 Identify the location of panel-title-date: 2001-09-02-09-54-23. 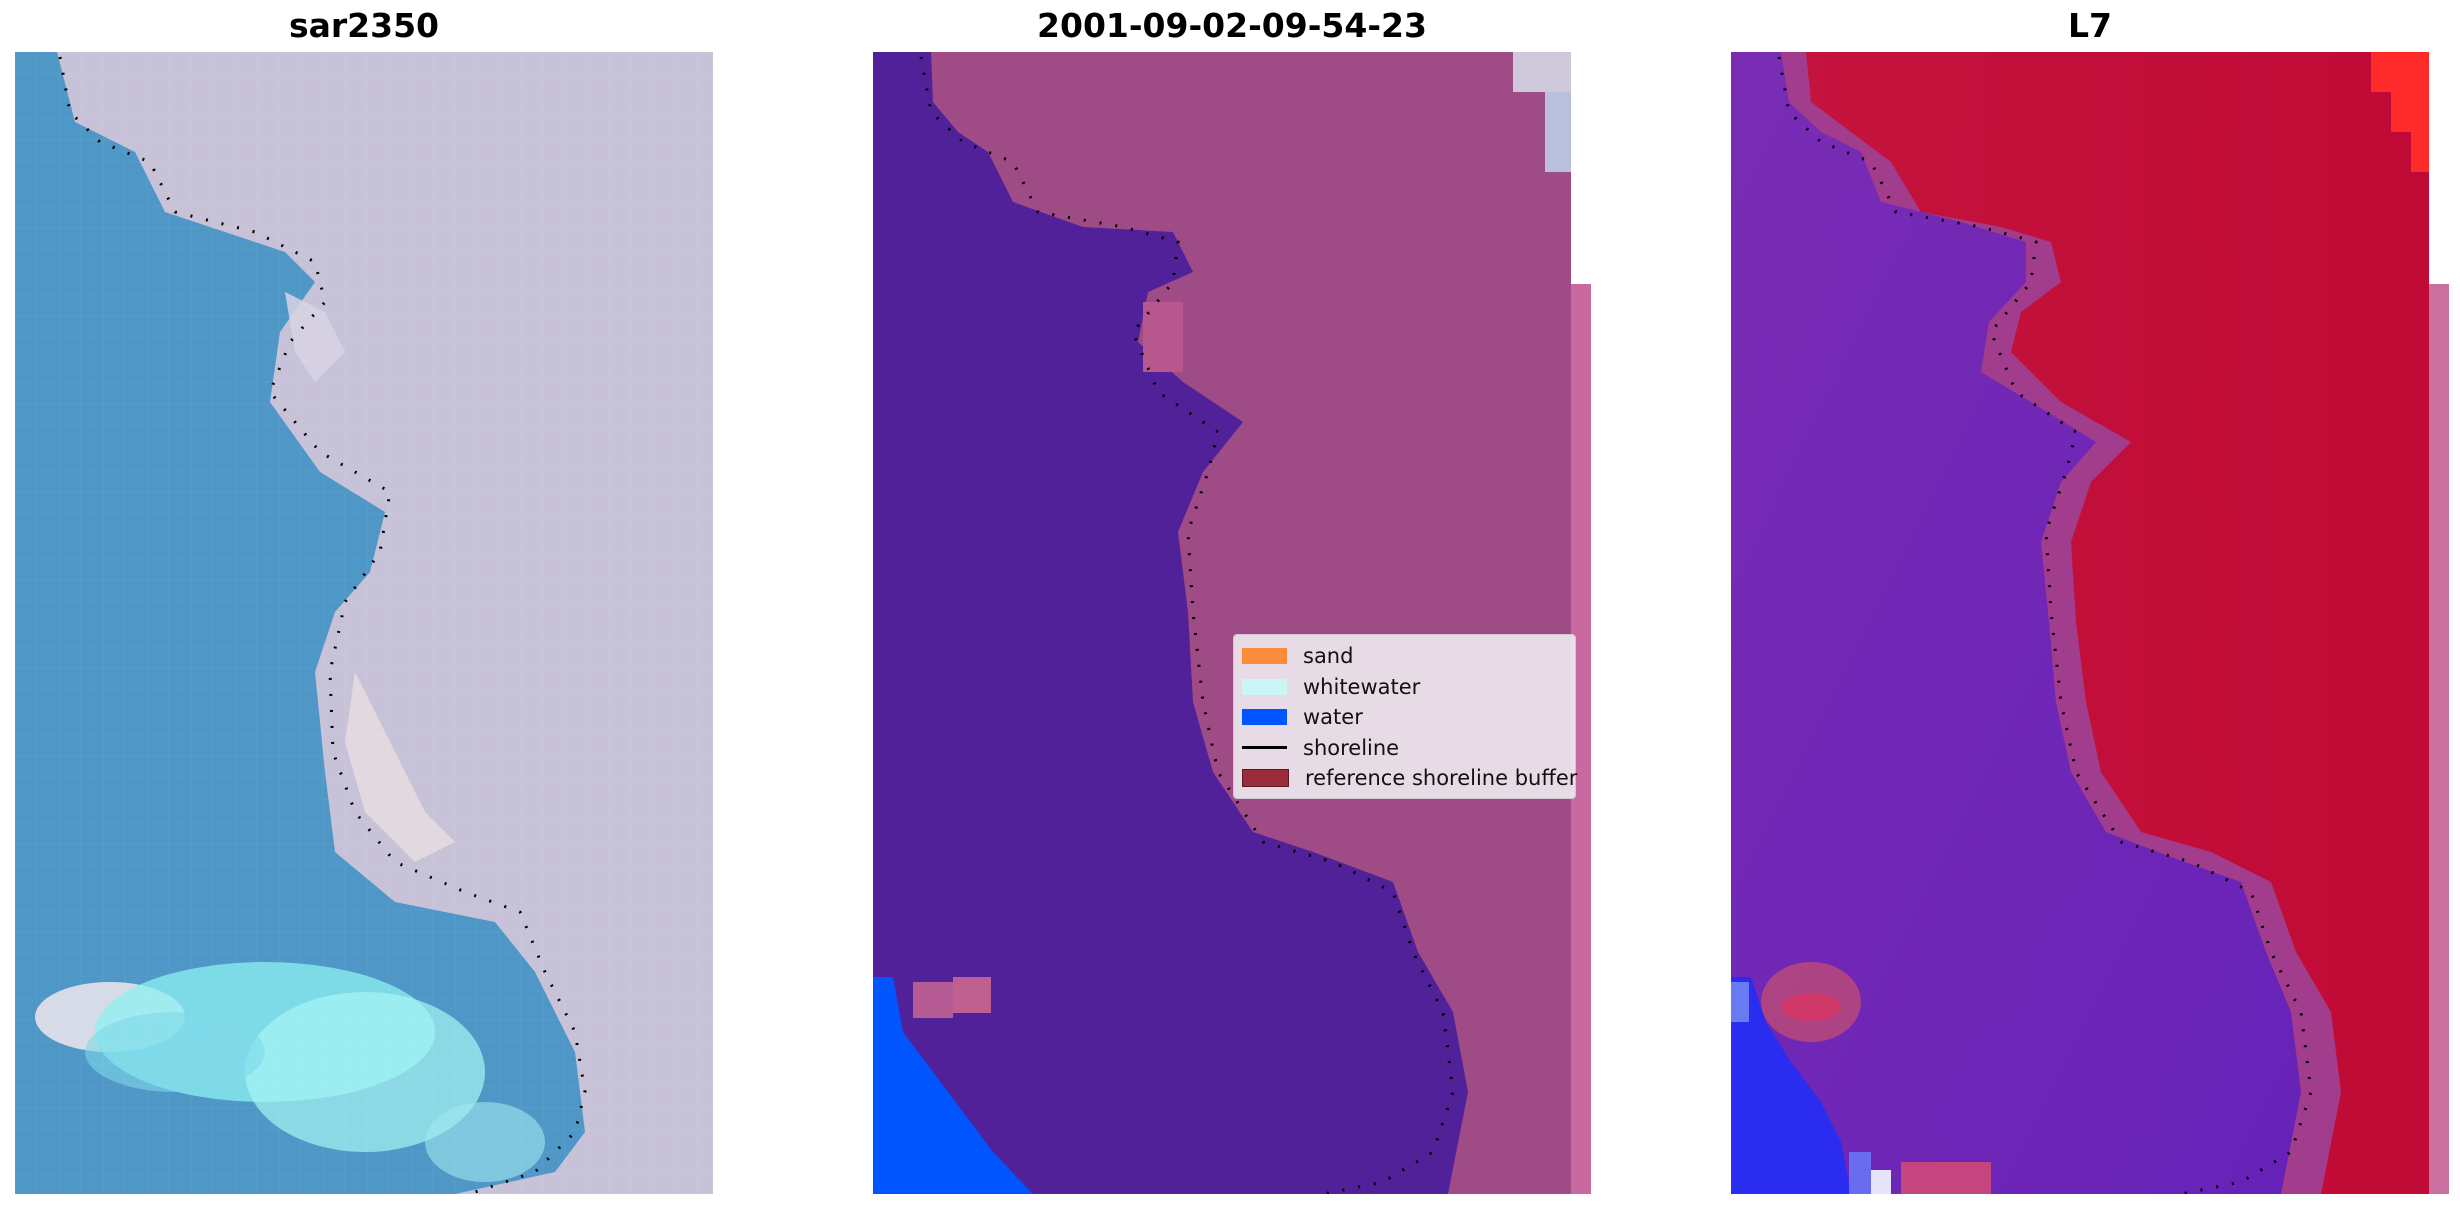
(1232, 25).